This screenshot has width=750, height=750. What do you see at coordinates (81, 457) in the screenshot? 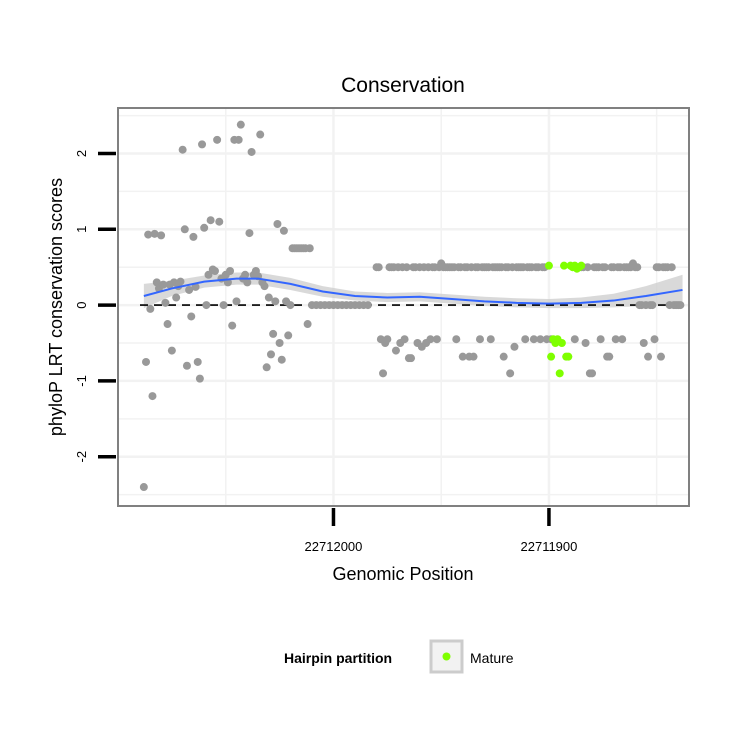
I see `y-tick-label: -2` at bounding box center [81, 457].